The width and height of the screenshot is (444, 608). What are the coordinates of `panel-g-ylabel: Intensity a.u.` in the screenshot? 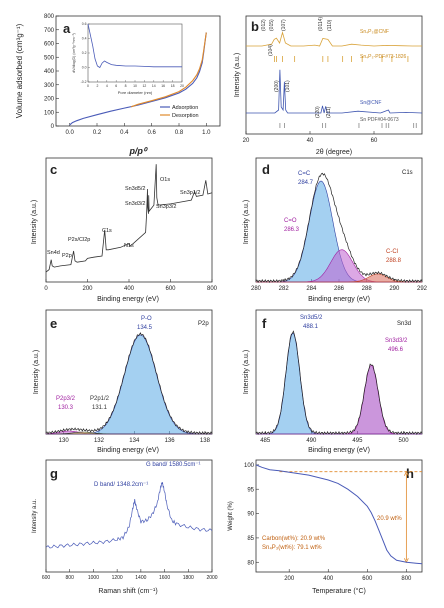 It's located at (35, 516).